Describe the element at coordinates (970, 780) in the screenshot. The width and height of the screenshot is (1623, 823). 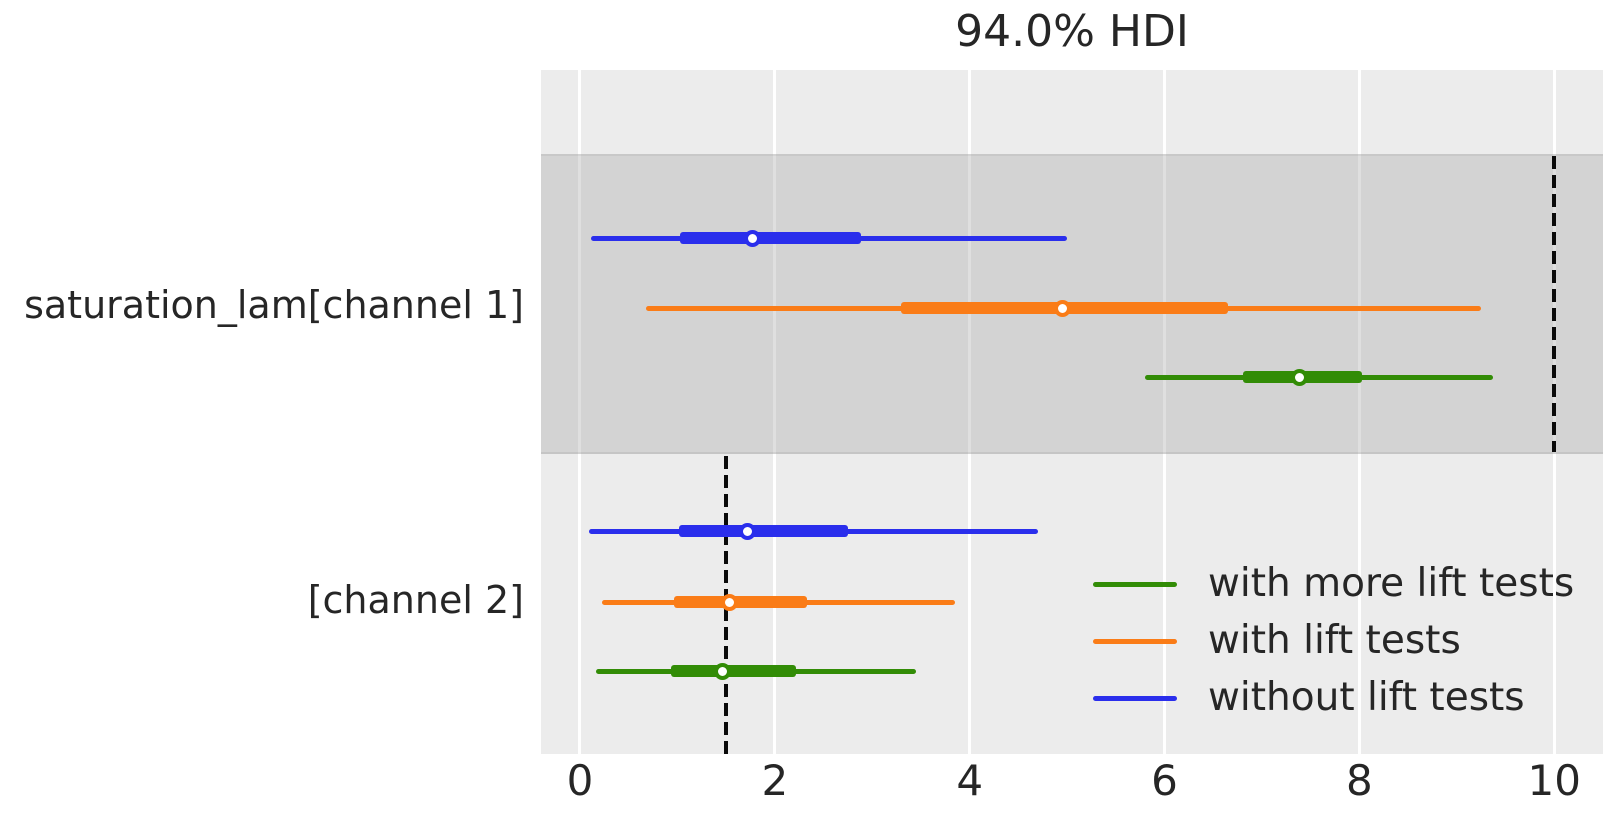
I see `x-tick-label-4: 4` at that location.